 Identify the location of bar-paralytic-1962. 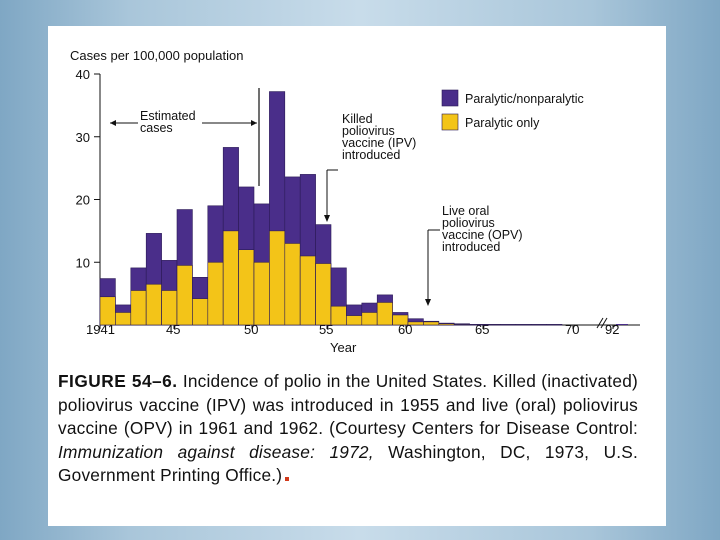
(431, 323).